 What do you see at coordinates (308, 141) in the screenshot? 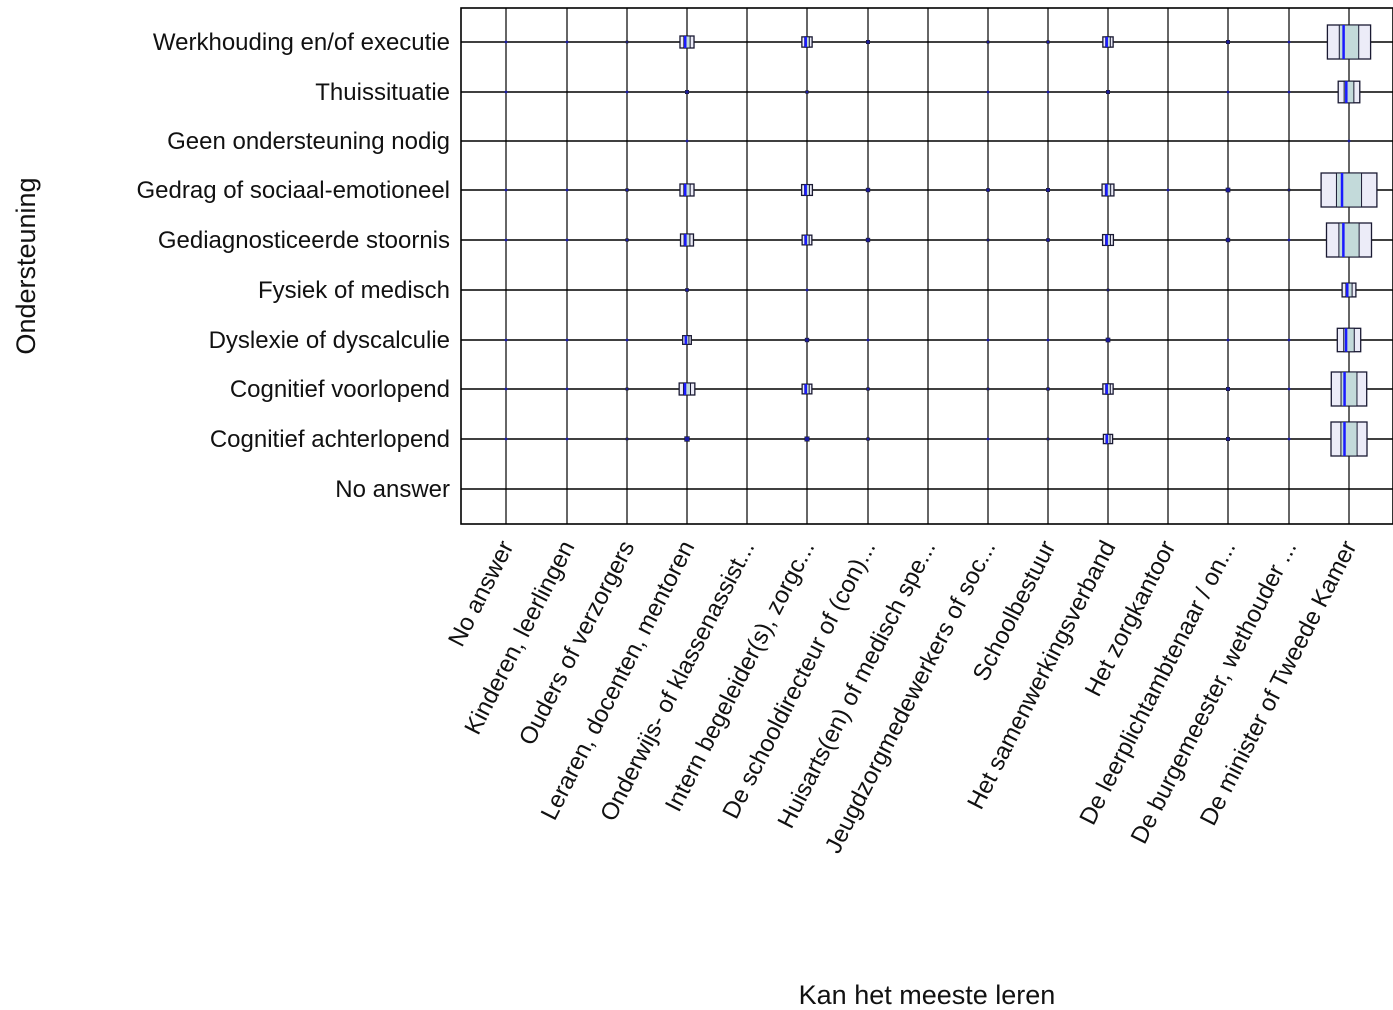
I see `y-tick-label: Geen ondersteuning nodig` at bounding box center [308, 141].